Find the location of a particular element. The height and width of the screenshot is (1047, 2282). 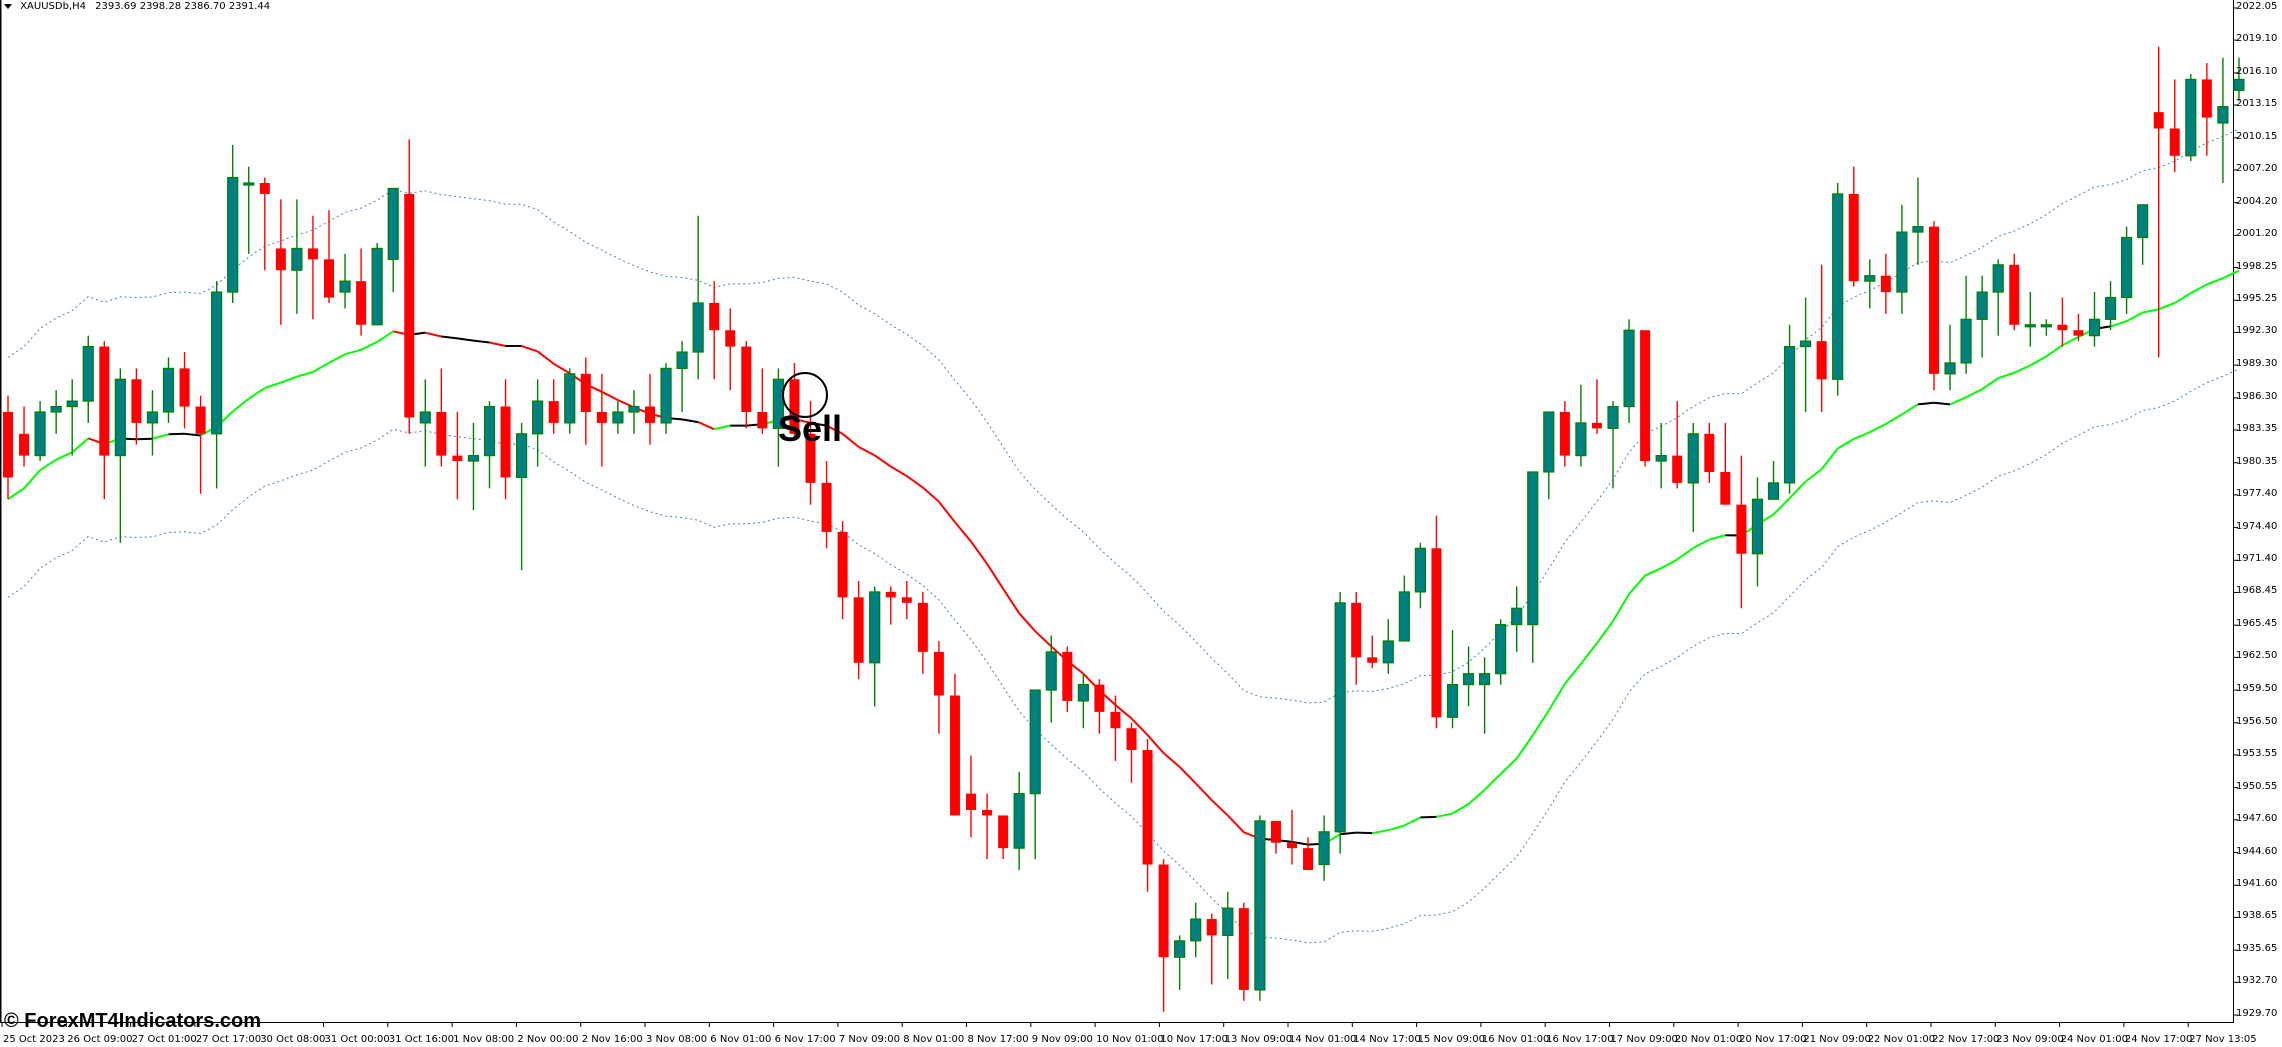

price-tick-label: 1947.60 is located at coordinates (2257, 818).